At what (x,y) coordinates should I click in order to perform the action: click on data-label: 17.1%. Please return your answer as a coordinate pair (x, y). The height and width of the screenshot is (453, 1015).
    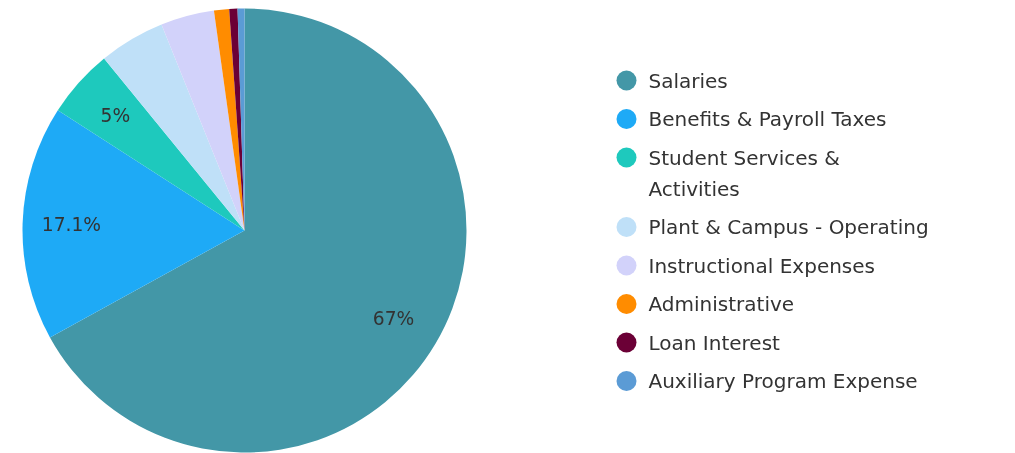
    Looking at the image, I should click on (71, 225).